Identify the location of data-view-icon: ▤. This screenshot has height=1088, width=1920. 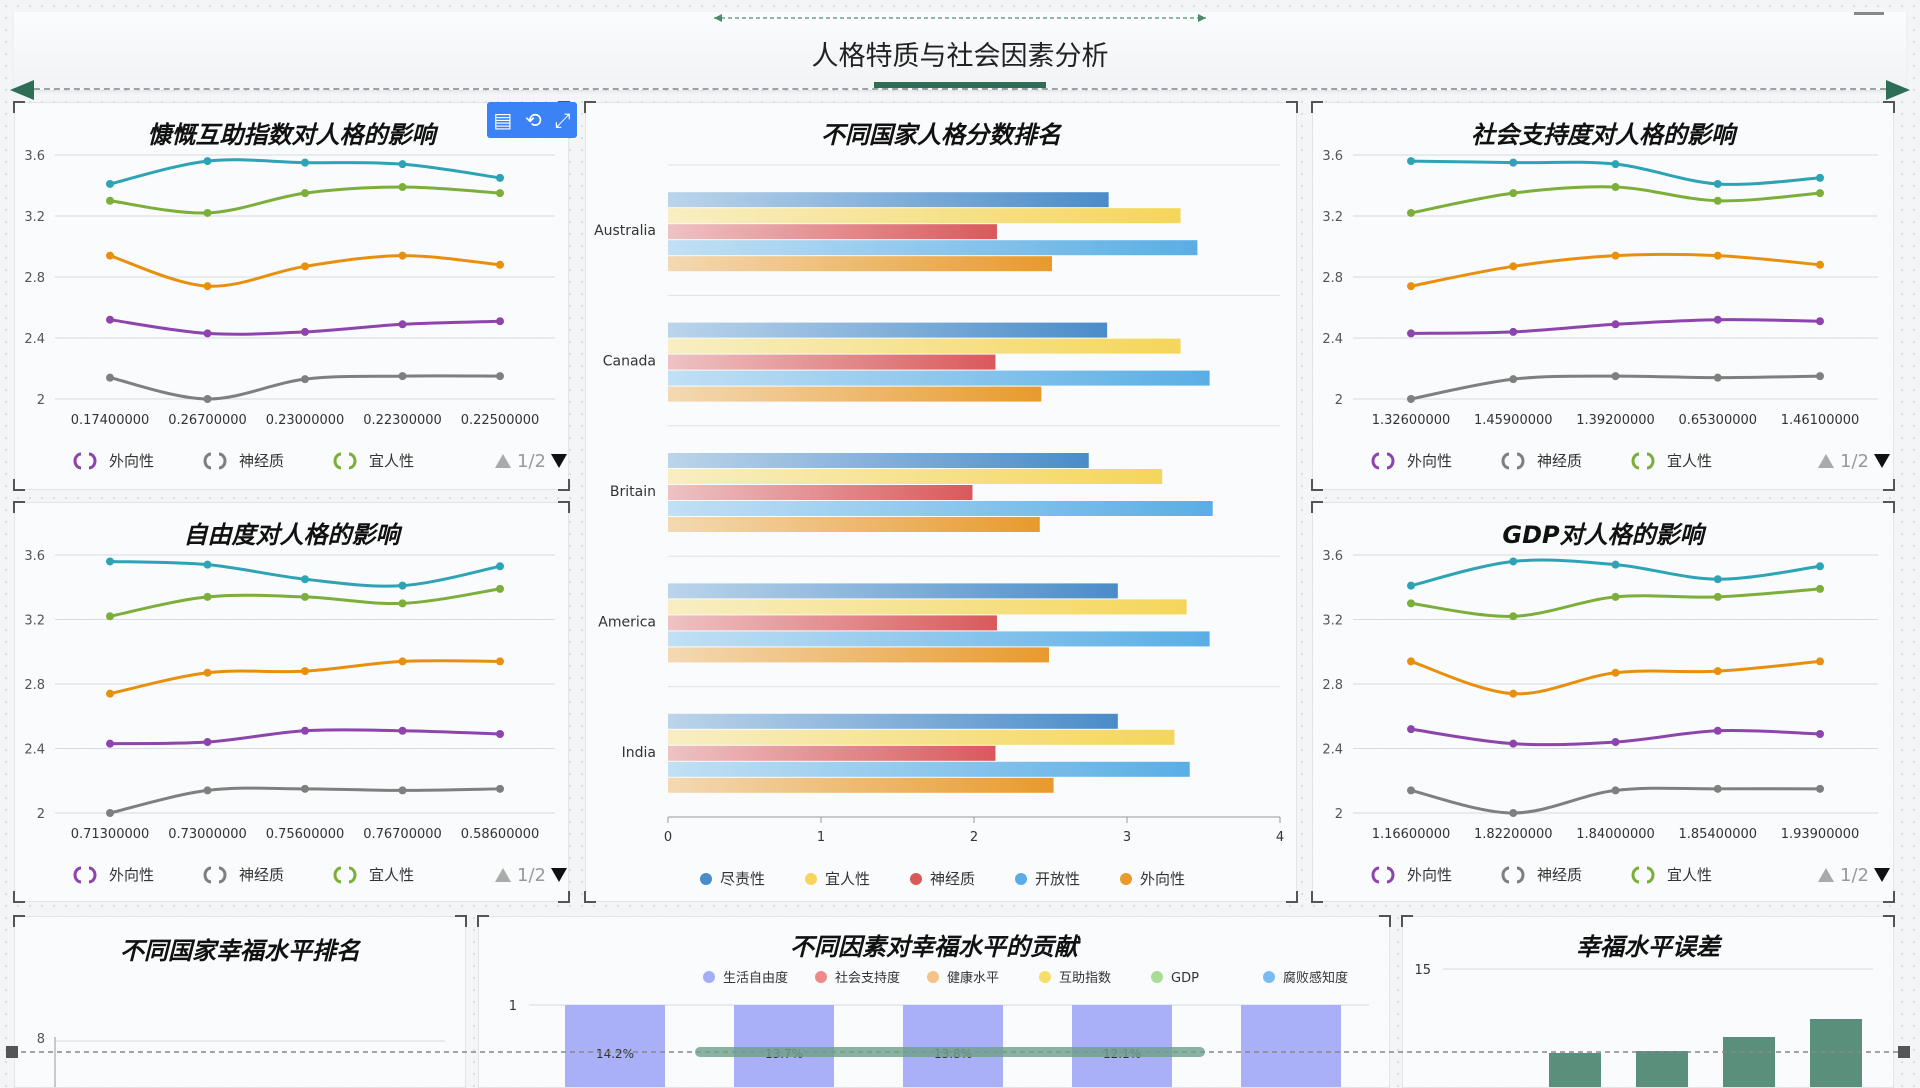
(503, 120).